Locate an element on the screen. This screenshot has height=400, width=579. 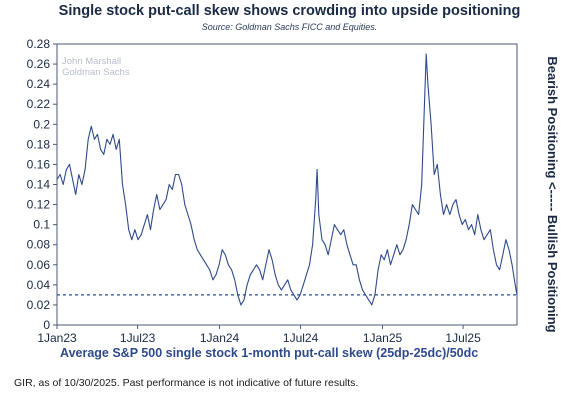
y-tick-label: 0.2 is located at coordinates (41, 124).